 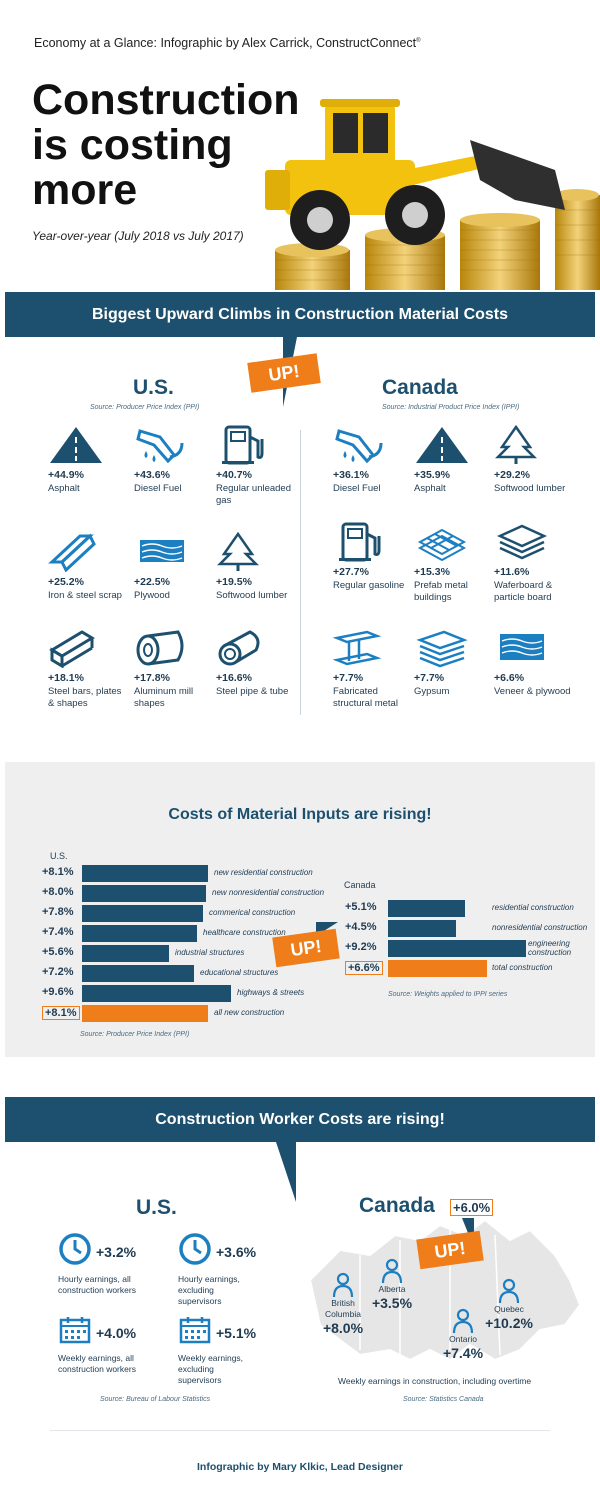 I want to click on material-item: +43.6% Diesel Fuel, so click(x=174, y=460).